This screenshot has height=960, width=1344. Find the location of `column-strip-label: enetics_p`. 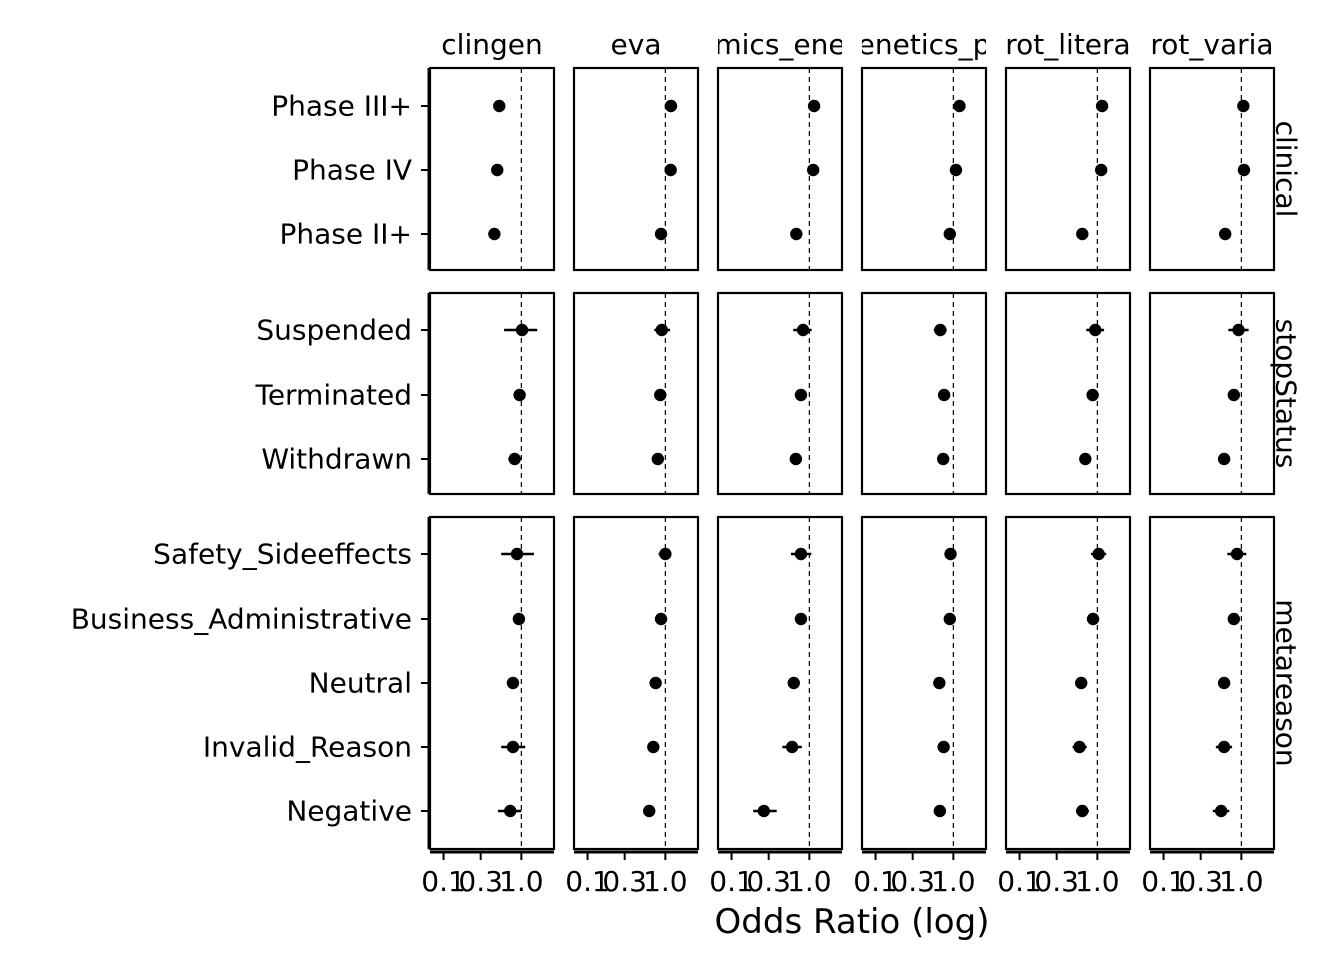

column-strip-label: enetics_p is located at coordinates (924, 44).